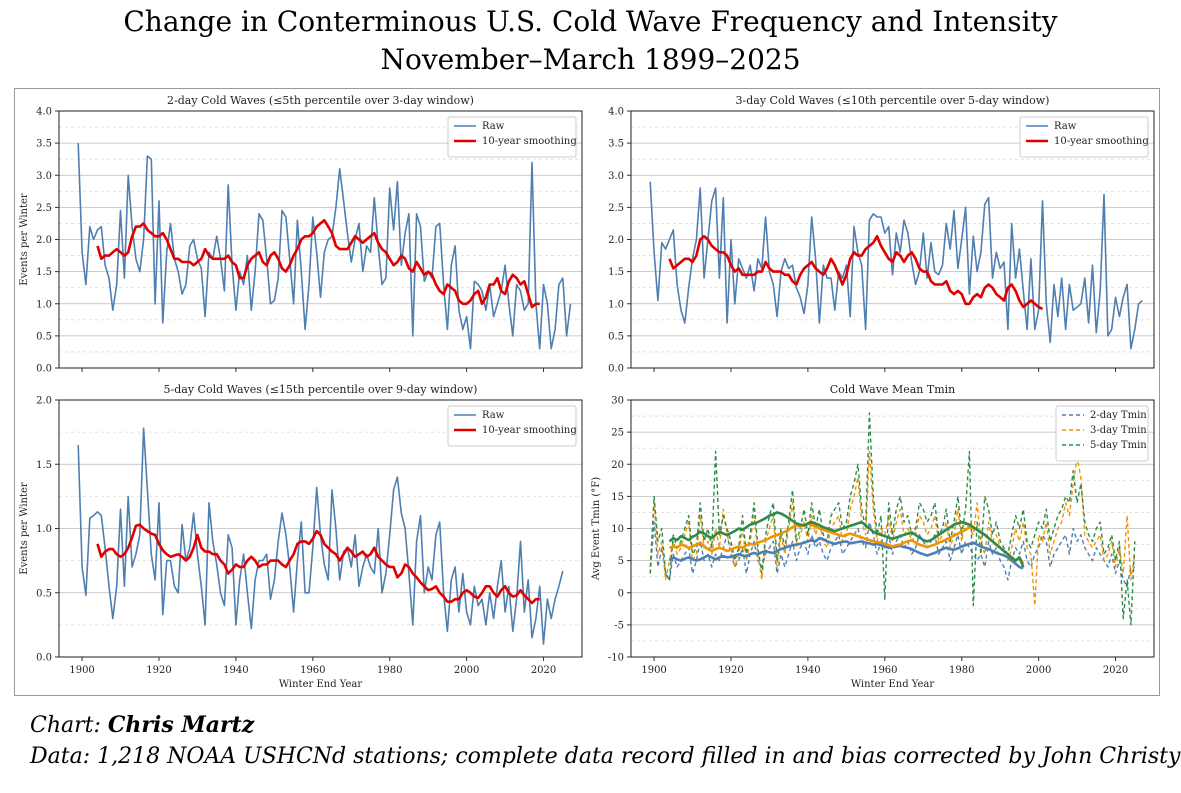 Image resolution: width=1181 pixels, height=793 pixels. What do you see at coordinates (596, 529) in the screenshot?
I see `y-axis-label: Avg Event Tmin (°F)` at bounding box center [596, 529].